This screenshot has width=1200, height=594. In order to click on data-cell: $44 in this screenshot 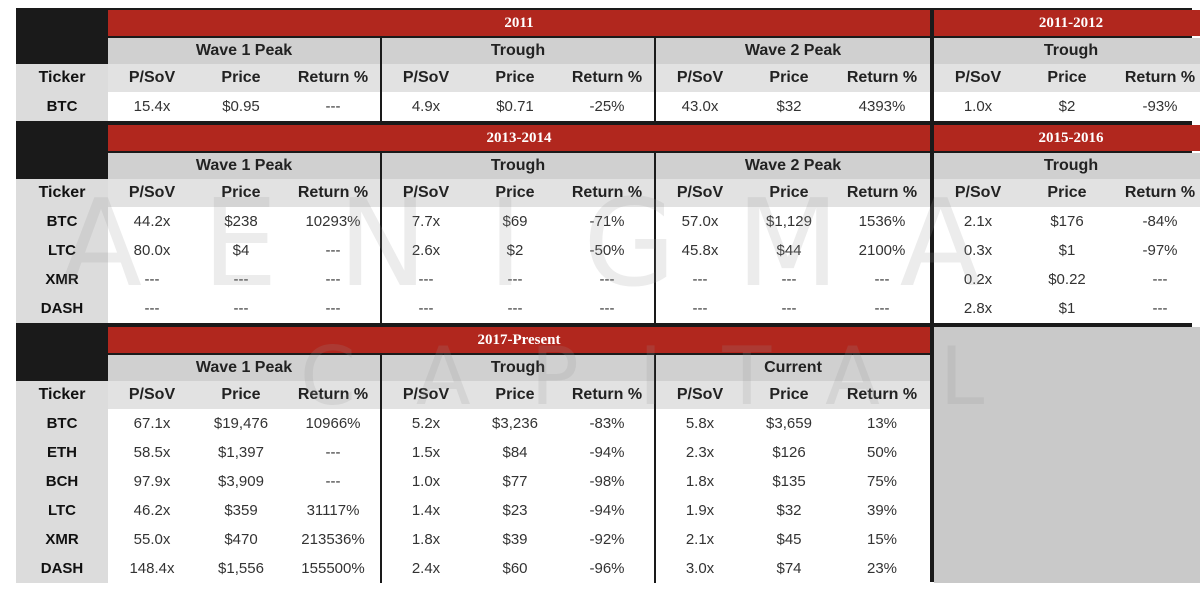, I will do `click(789, 250)`.